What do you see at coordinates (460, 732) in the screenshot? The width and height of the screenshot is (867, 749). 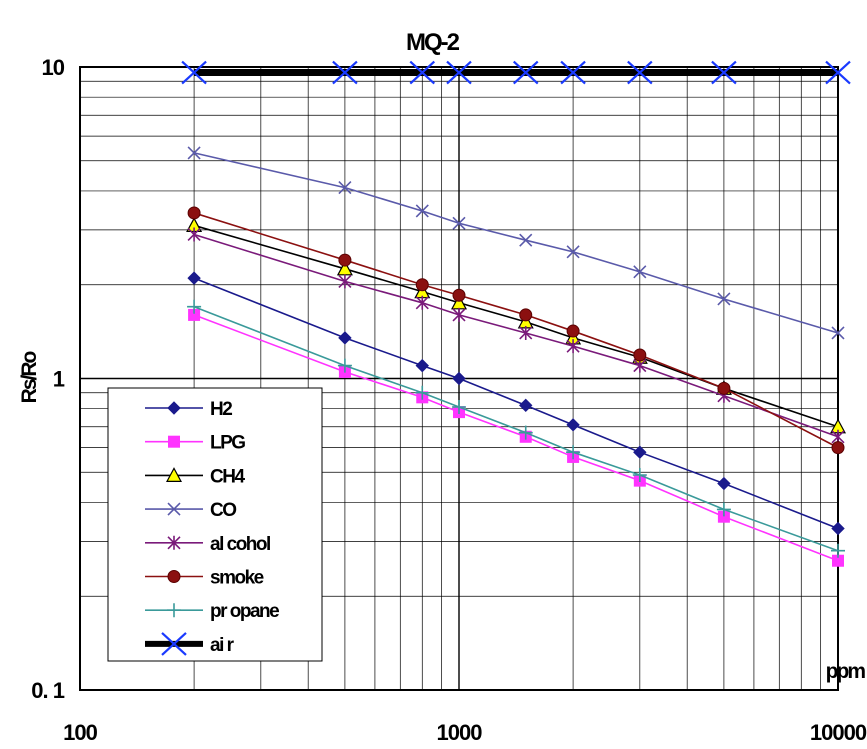 I see `x-tick-label: 1000` at bounding box center [460, 732].